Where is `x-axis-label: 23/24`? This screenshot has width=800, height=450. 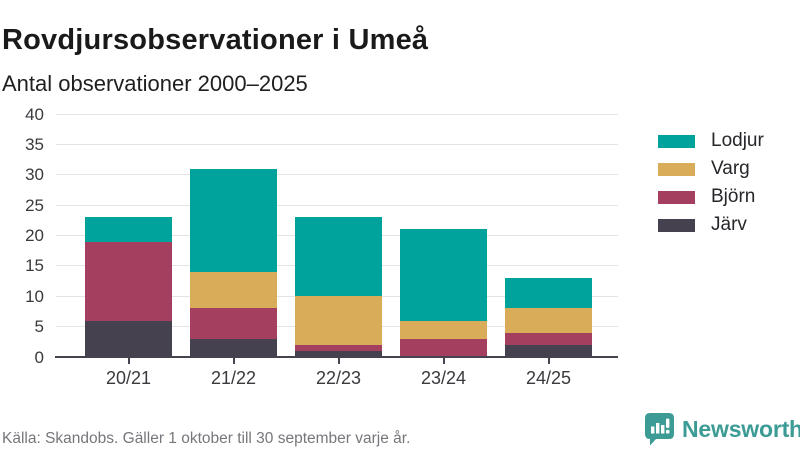
x-axis-label: 23/24 is located at coordinates (443, 378).